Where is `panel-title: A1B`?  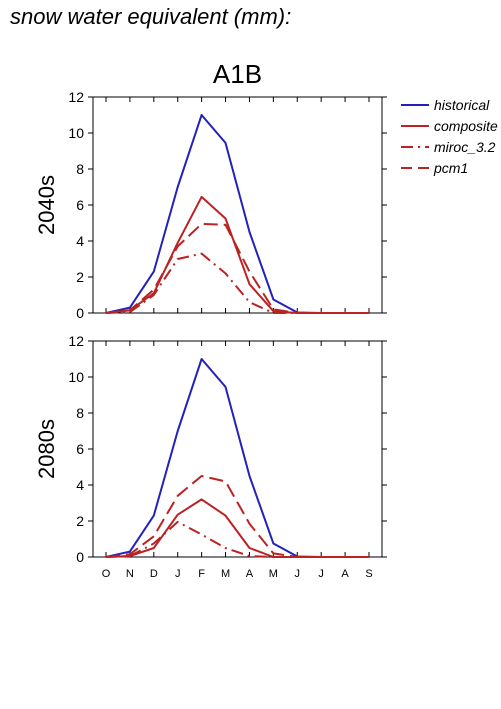
panel-title: A1B is located at coordinates (237, 74).